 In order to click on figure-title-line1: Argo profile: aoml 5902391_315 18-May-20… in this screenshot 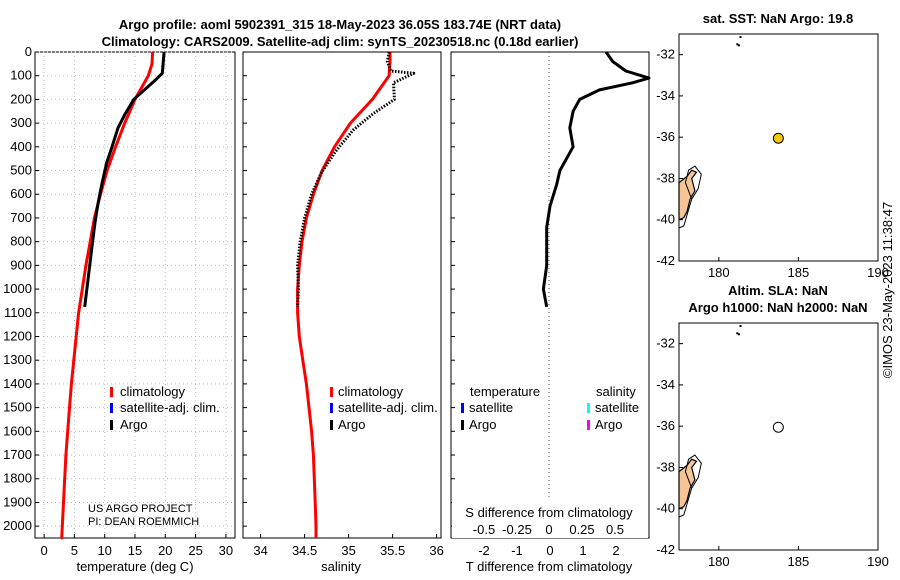, I will do `click(340, 24)`.